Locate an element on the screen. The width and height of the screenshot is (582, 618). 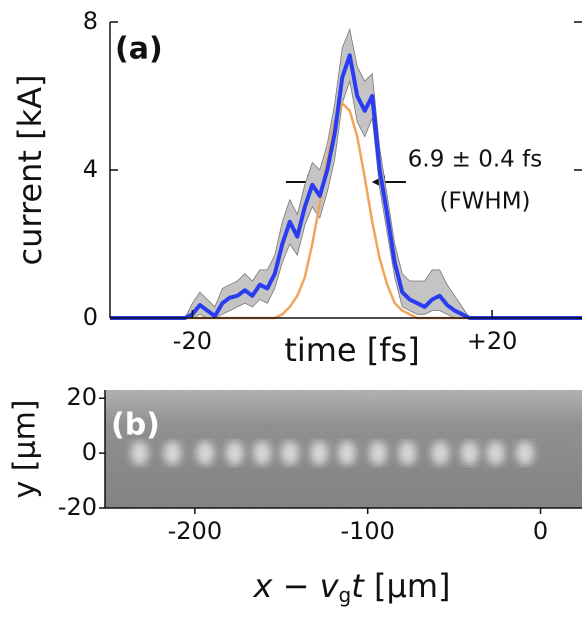
x-axis-label-part: [µm] is located at coordinates (407, 586).